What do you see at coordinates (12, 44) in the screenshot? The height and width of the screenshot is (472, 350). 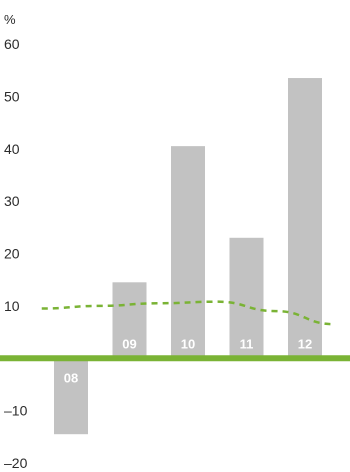 I see `y-tick-0: 60` at bounding box center [12, 44].